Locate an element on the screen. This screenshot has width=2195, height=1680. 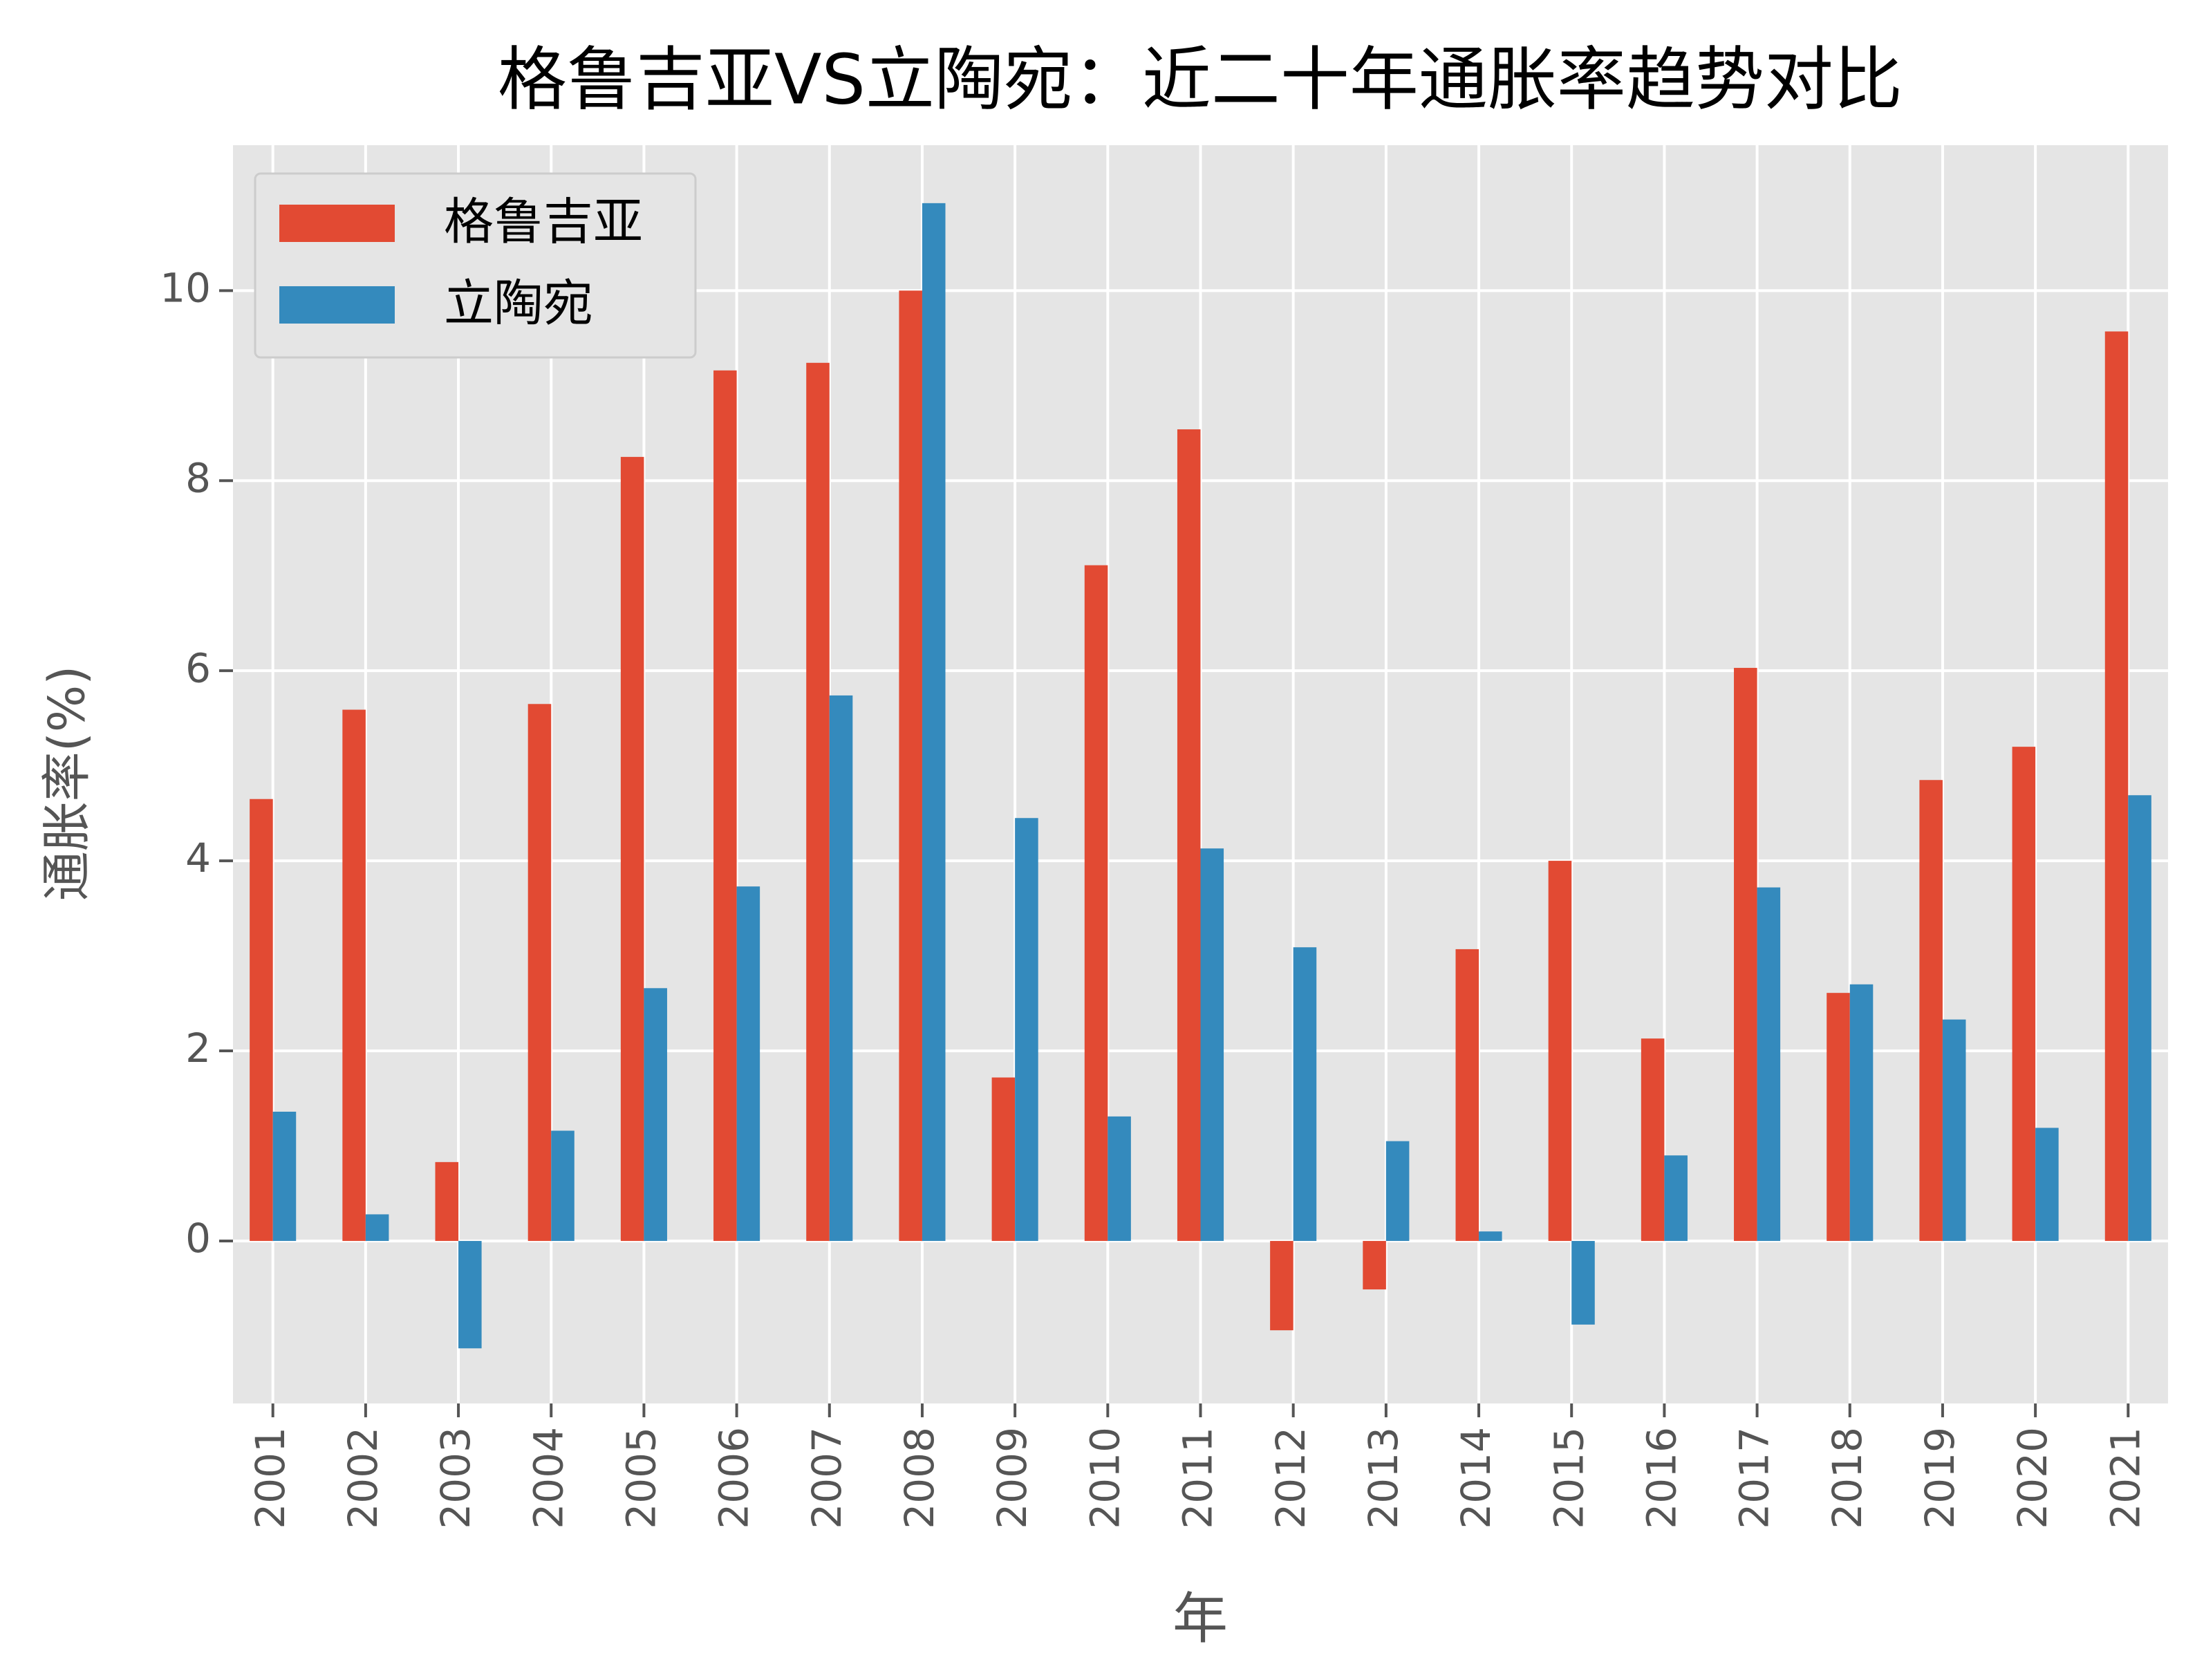
x-tick-label: 2006 is located at coordinates (734, 1478).